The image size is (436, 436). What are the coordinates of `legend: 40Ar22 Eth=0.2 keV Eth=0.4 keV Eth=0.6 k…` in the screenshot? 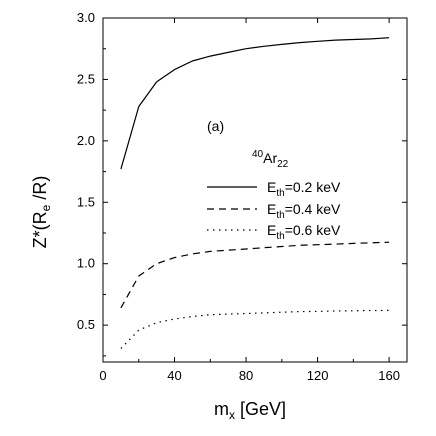 It's located at (274, 195).